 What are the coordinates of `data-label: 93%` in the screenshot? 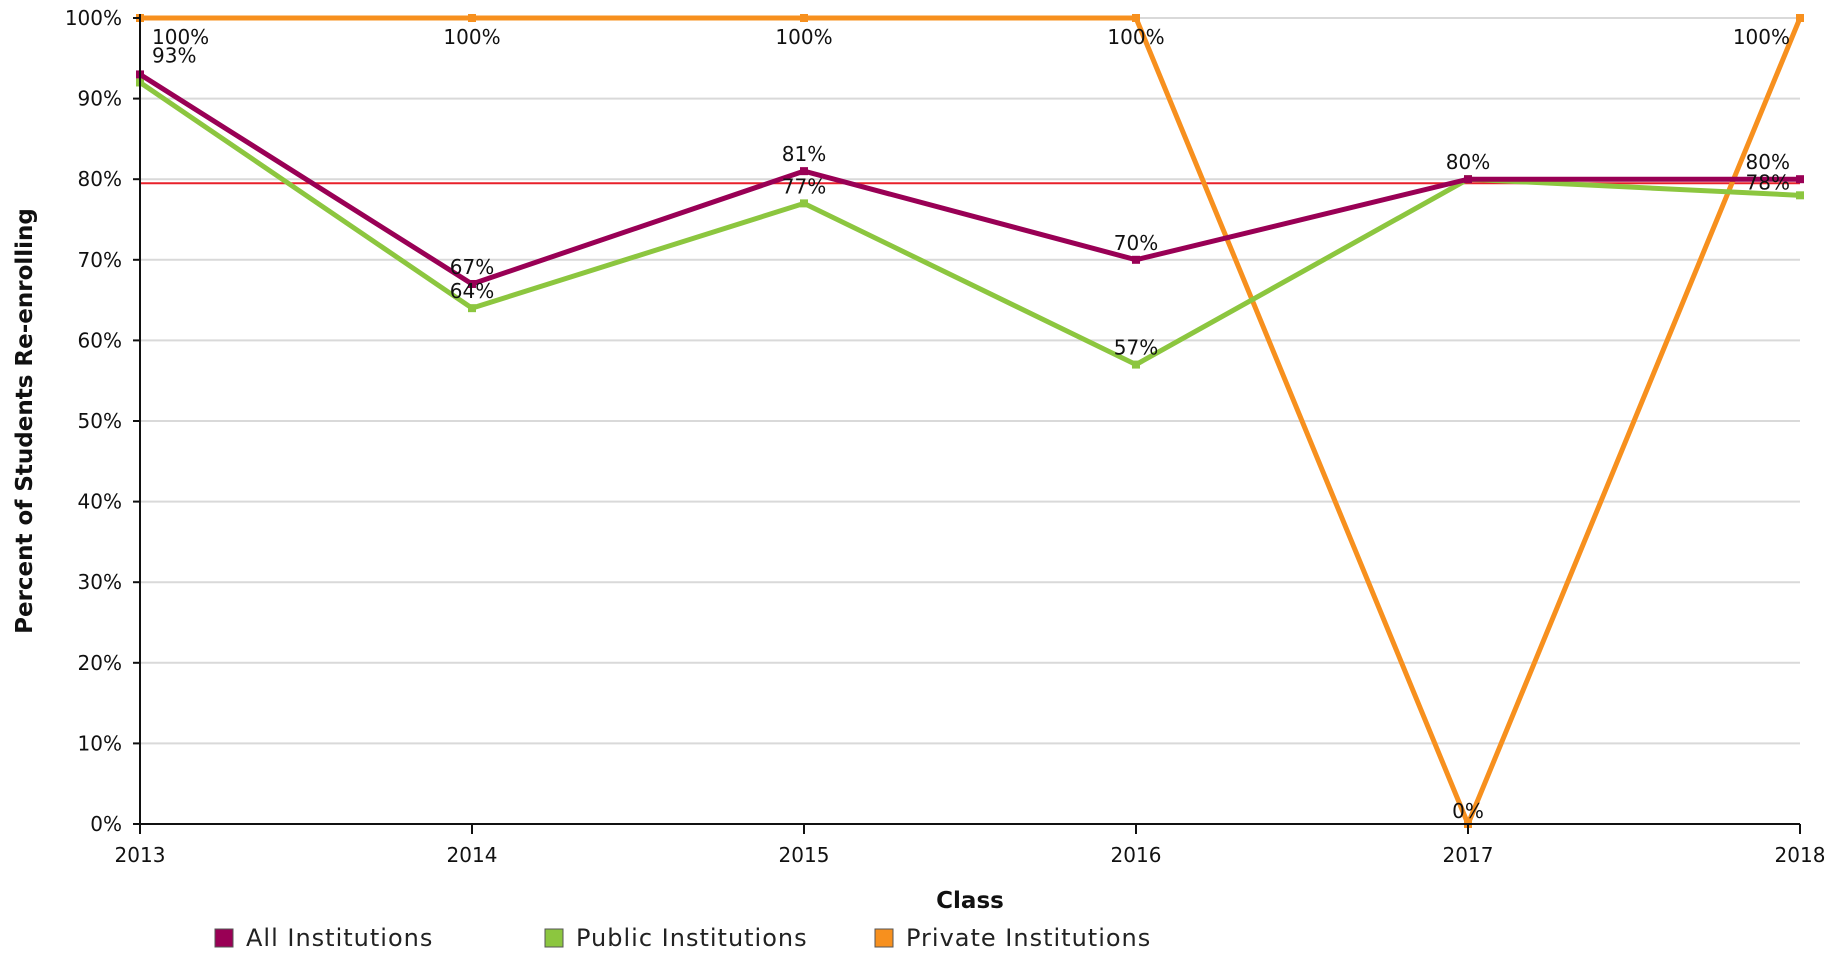 It's located at (174, 55).